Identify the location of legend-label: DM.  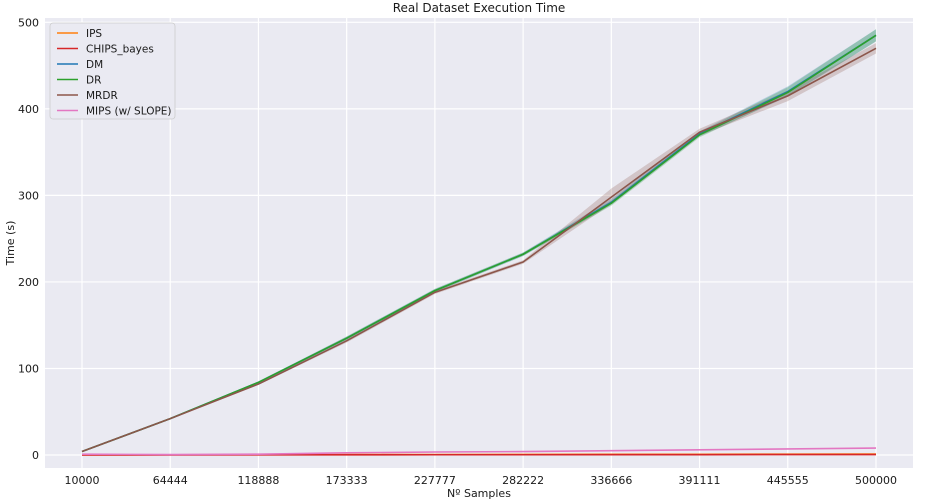
(94, 65).